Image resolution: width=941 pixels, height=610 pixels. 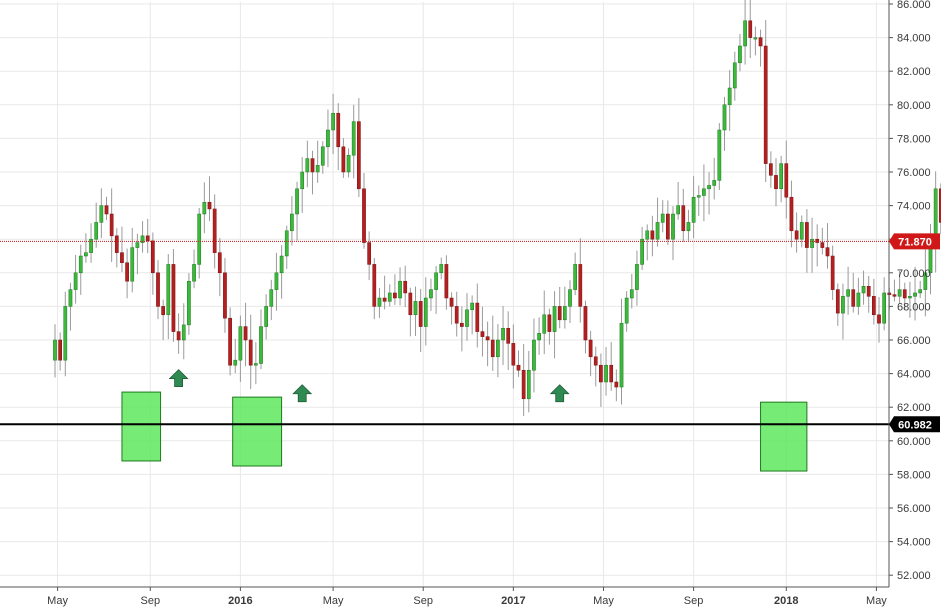 I want to click on y-tick-label: 56.000, so click(x=914, y=509).